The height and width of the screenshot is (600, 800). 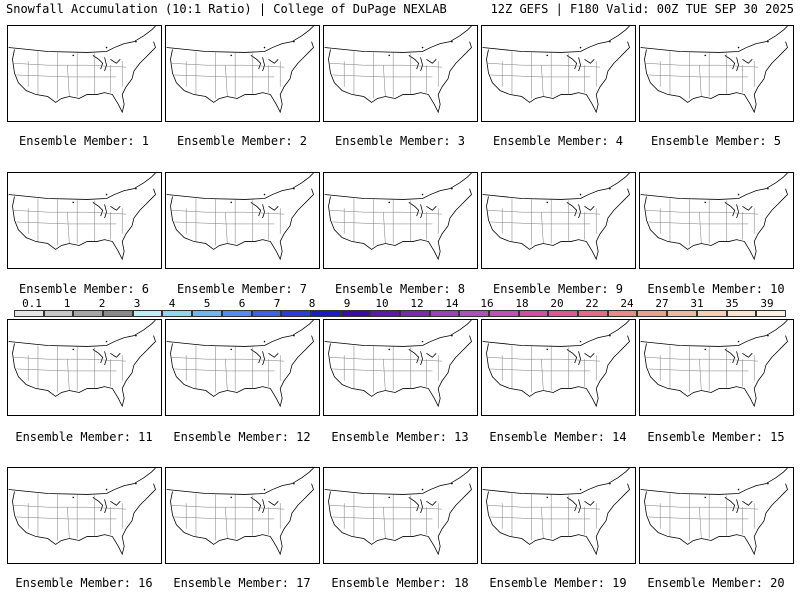 What do you see at coordinates (767, 303) in the screenshot?
I see `colorbar-tick-label: 39` at bounding box center [767, 303].